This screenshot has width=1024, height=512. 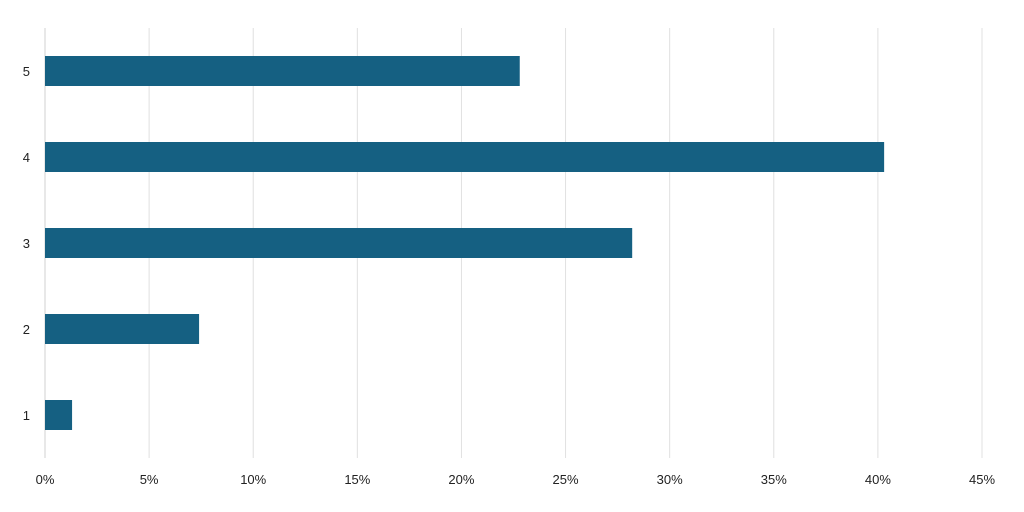 I want to click on x-tick-label: 0%, so click(x=45, y=479).